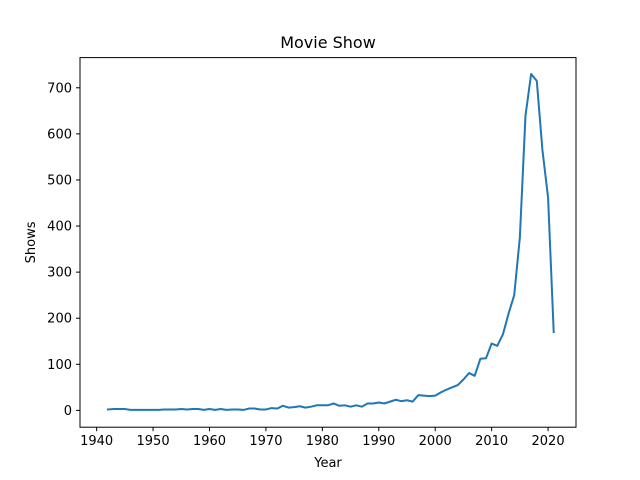 The width and height of the screenshot is (640, 480). I want to click on y-axis-ticks: 0 100 200 300 400 500 600 700, so click(63, 250).